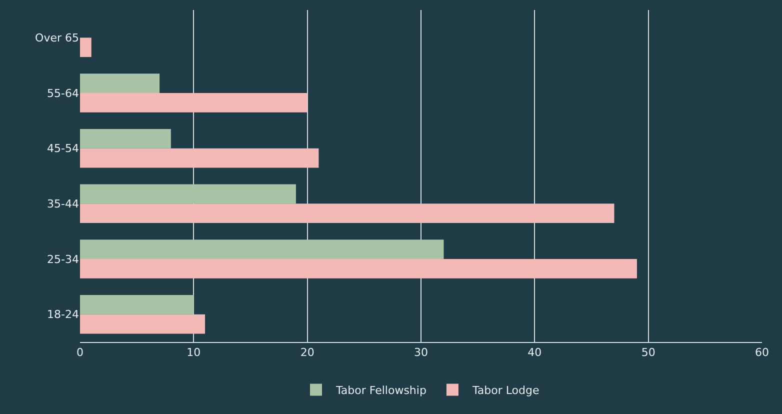  What do you see at coordinates (63, 204) in the screenshot?
I see `y-tick-label: 35-44` at bounding box center [63, 204].